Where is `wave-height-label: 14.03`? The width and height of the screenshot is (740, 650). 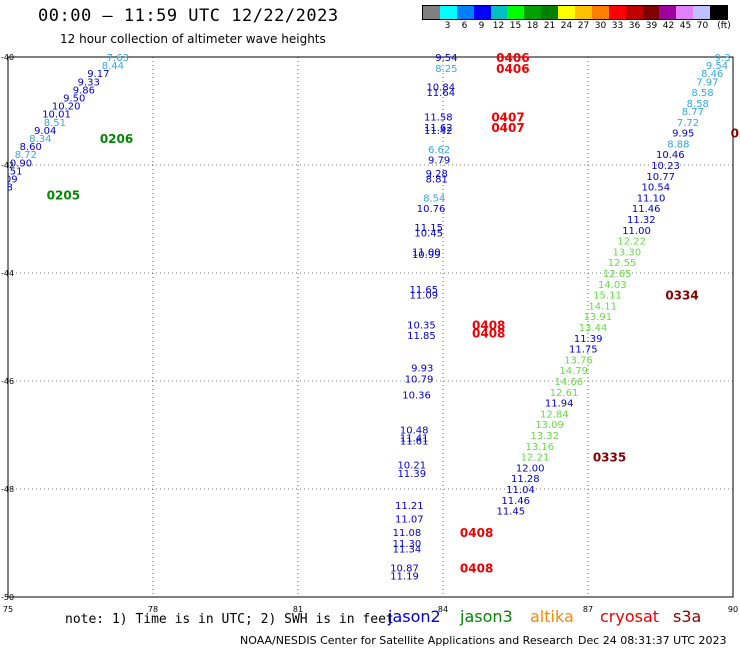 wave-height-label: 14.03 is located at coordinates (612, 285).